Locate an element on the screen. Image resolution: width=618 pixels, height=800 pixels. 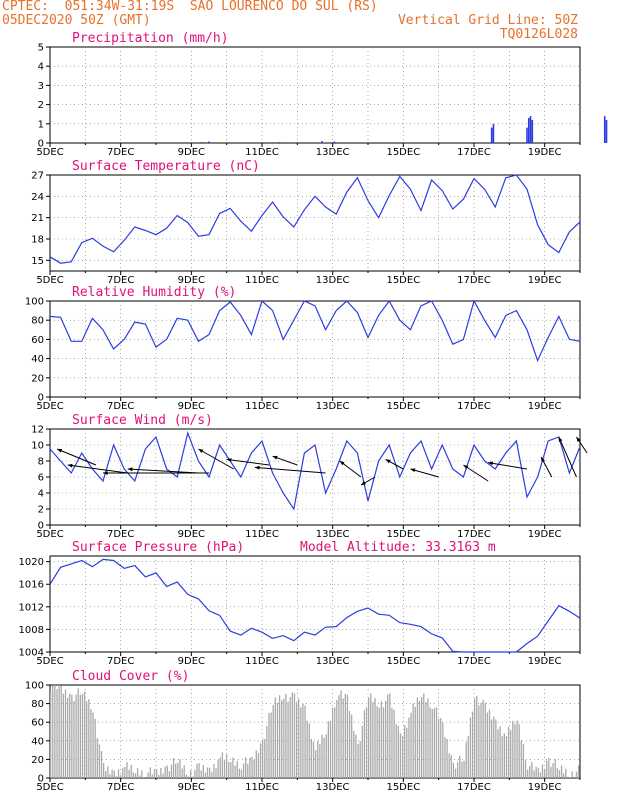
pressure-ytick-label: 1004 is located at coordinates (31, 653).